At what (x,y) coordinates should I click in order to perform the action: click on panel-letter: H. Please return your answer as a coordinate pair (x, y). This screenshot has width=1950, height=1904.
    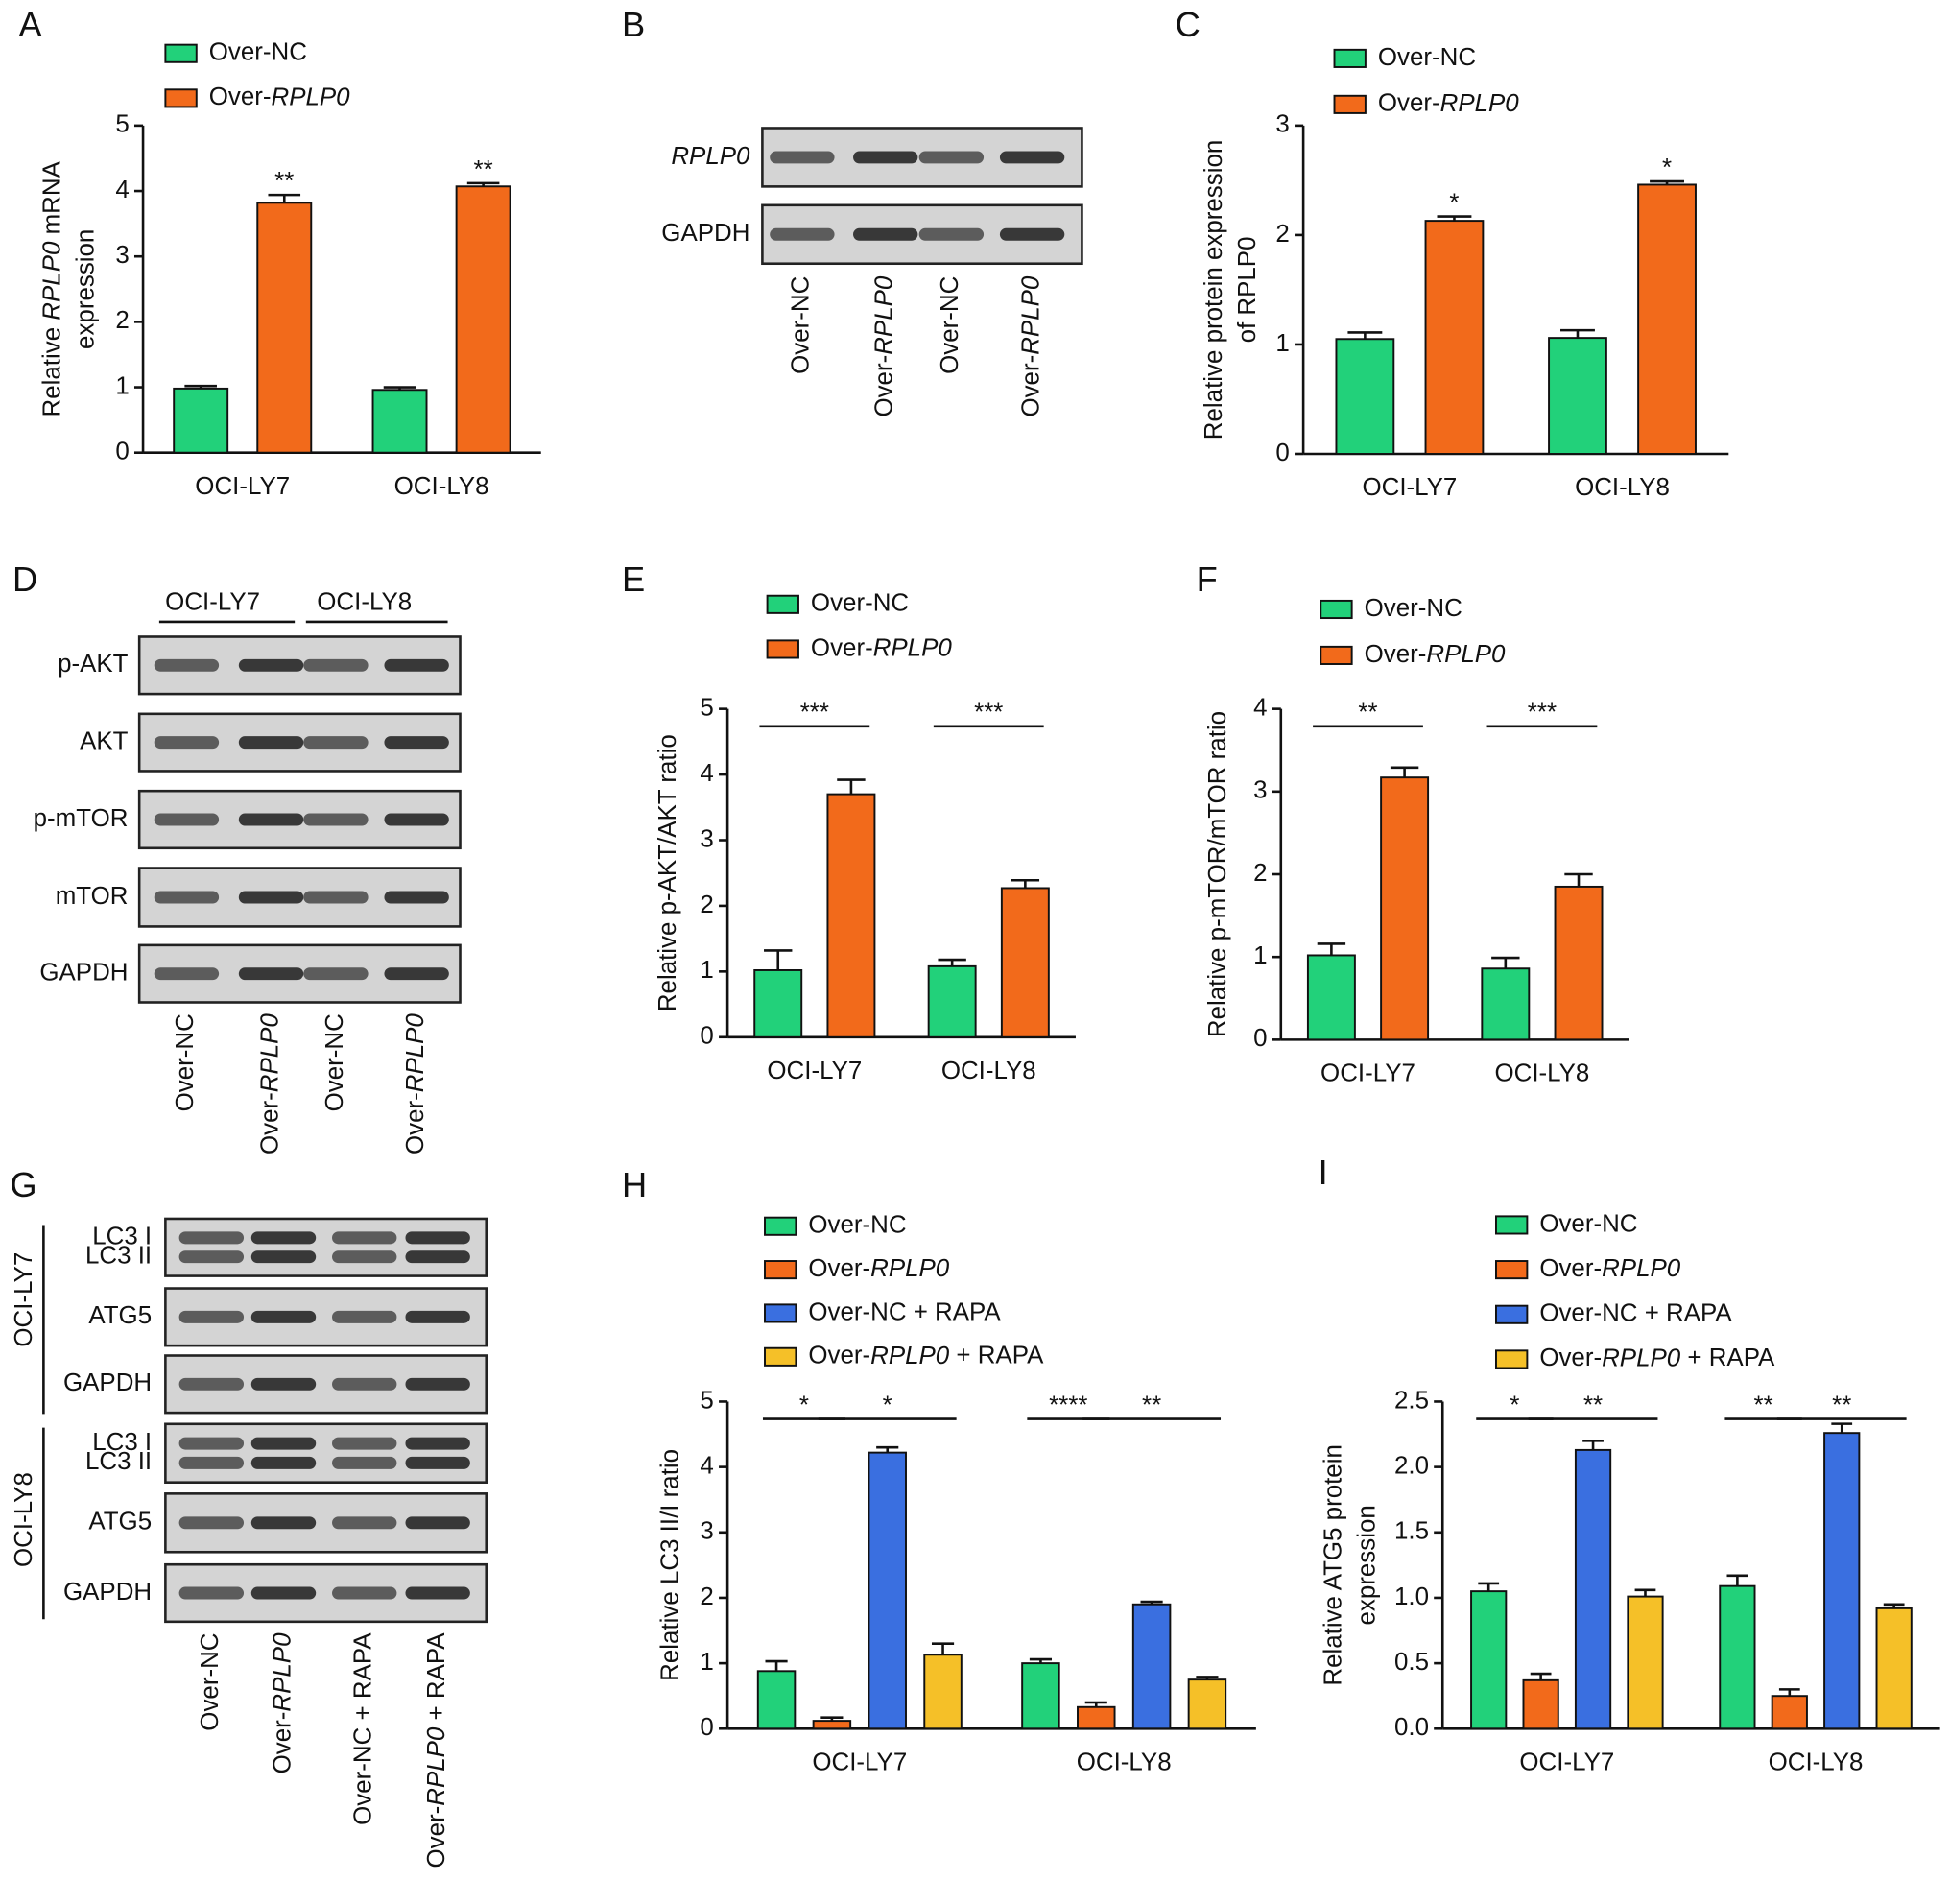
    Looking at the image, I should click on (634, 1185).